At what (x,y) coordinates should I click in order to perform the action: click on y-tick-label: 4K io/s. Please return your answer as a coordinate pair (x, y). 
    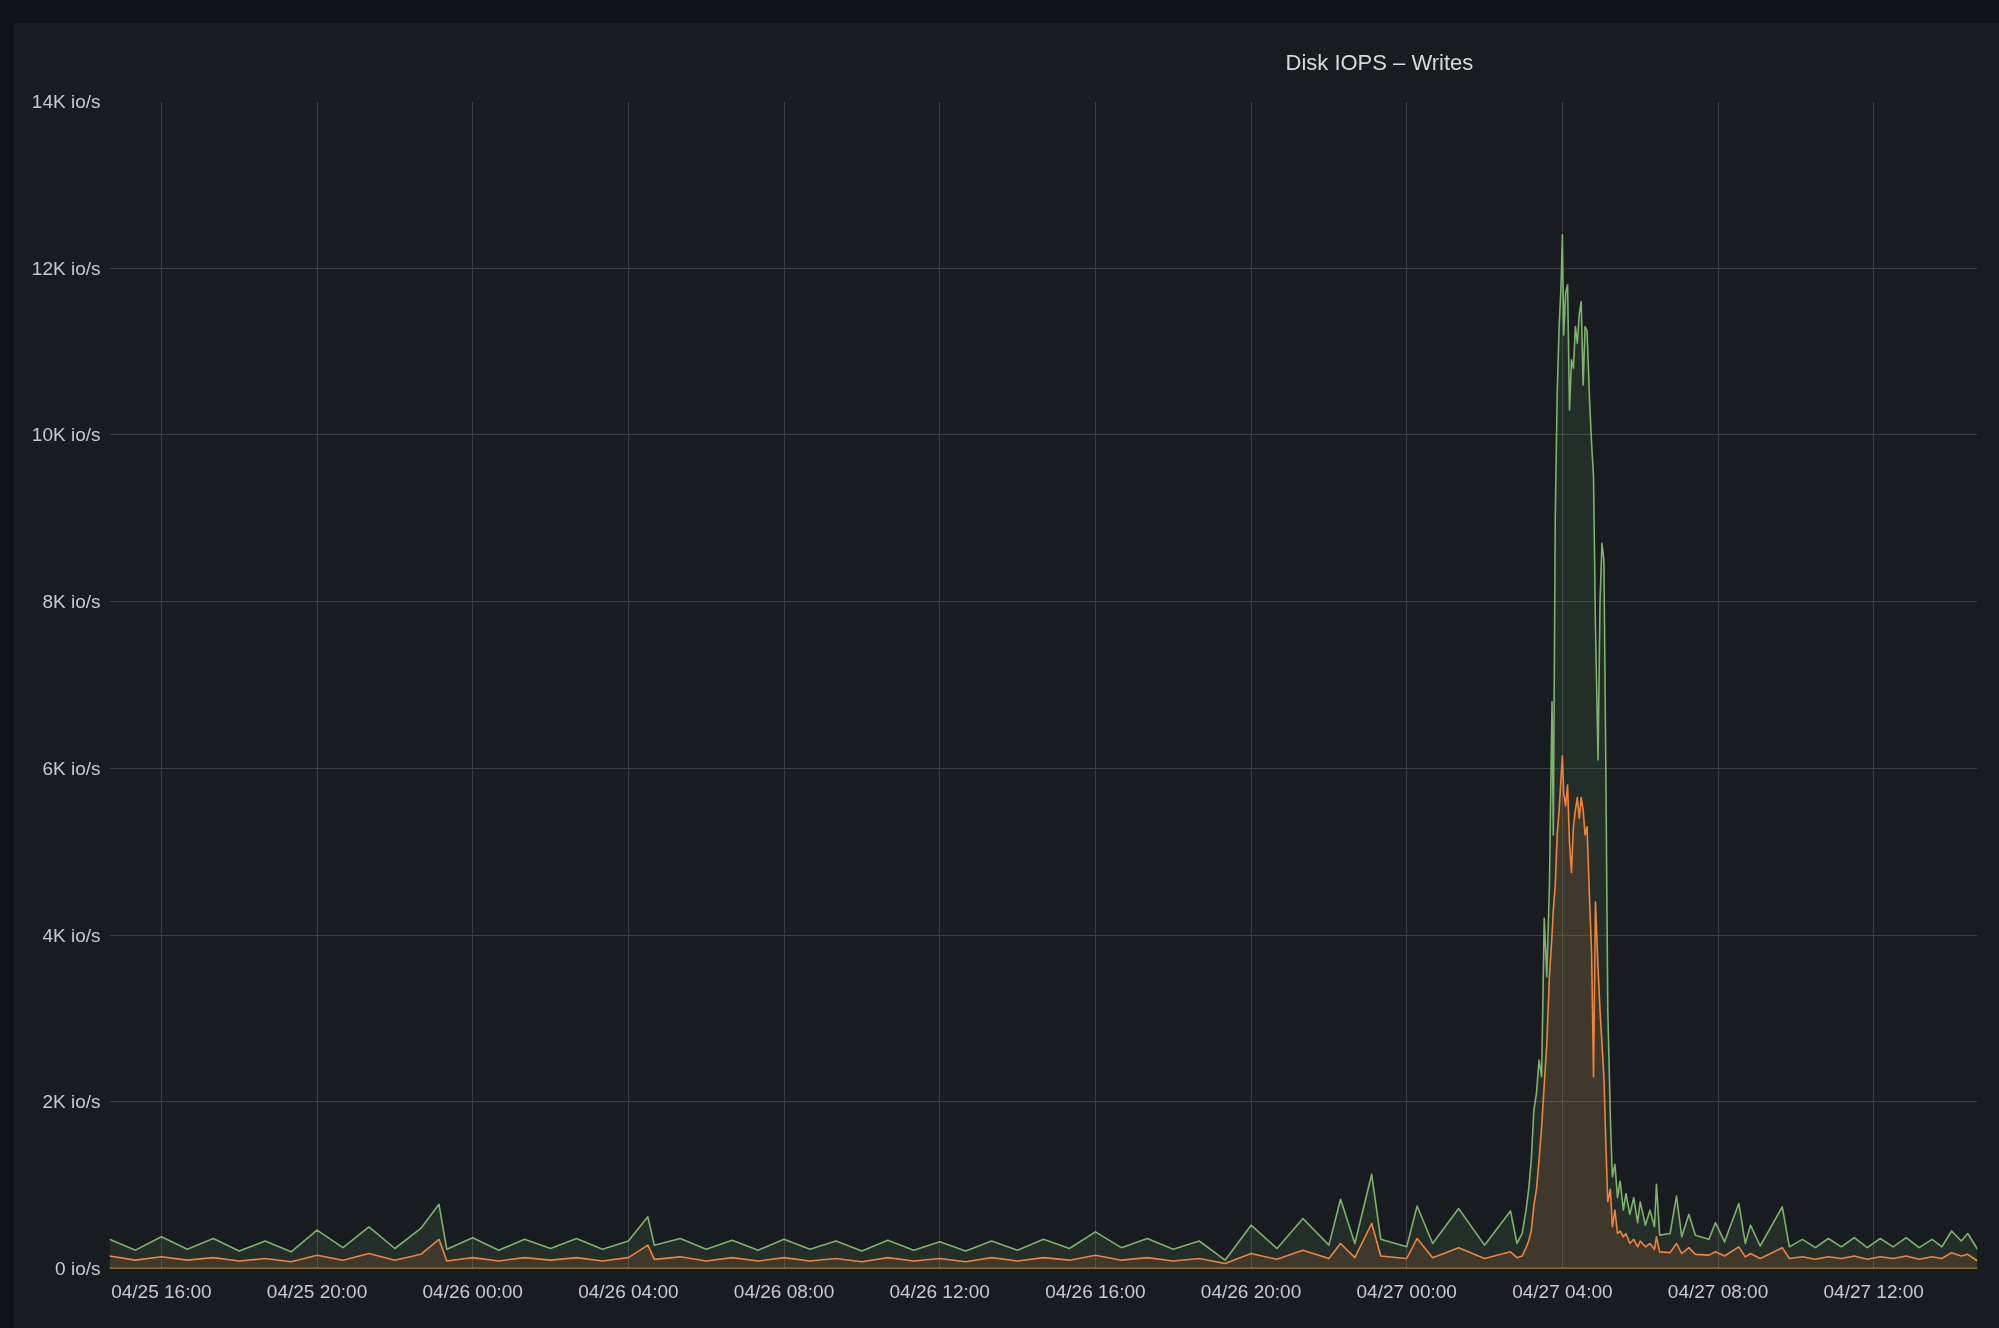
    Looking at the image, I should click on (71, 935).